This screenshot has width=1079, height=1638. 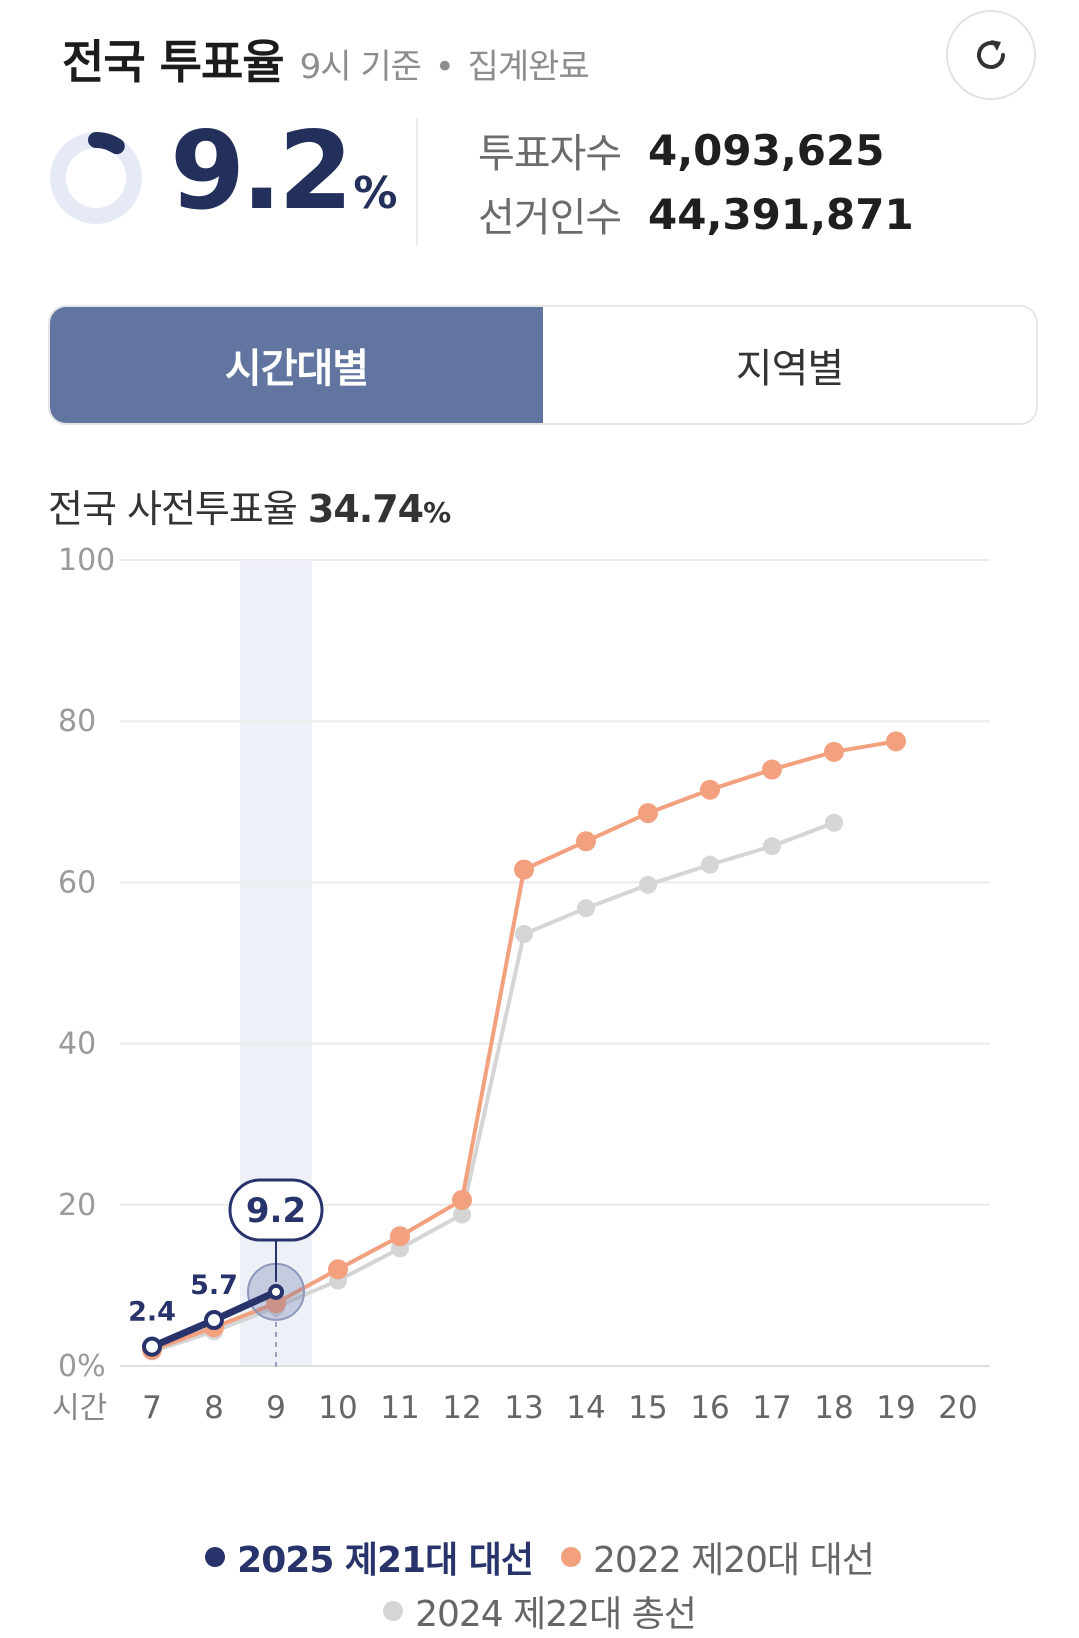 I want to click on legend-row-2: 2024 제22대 총선, so click(x=539, y=1611).